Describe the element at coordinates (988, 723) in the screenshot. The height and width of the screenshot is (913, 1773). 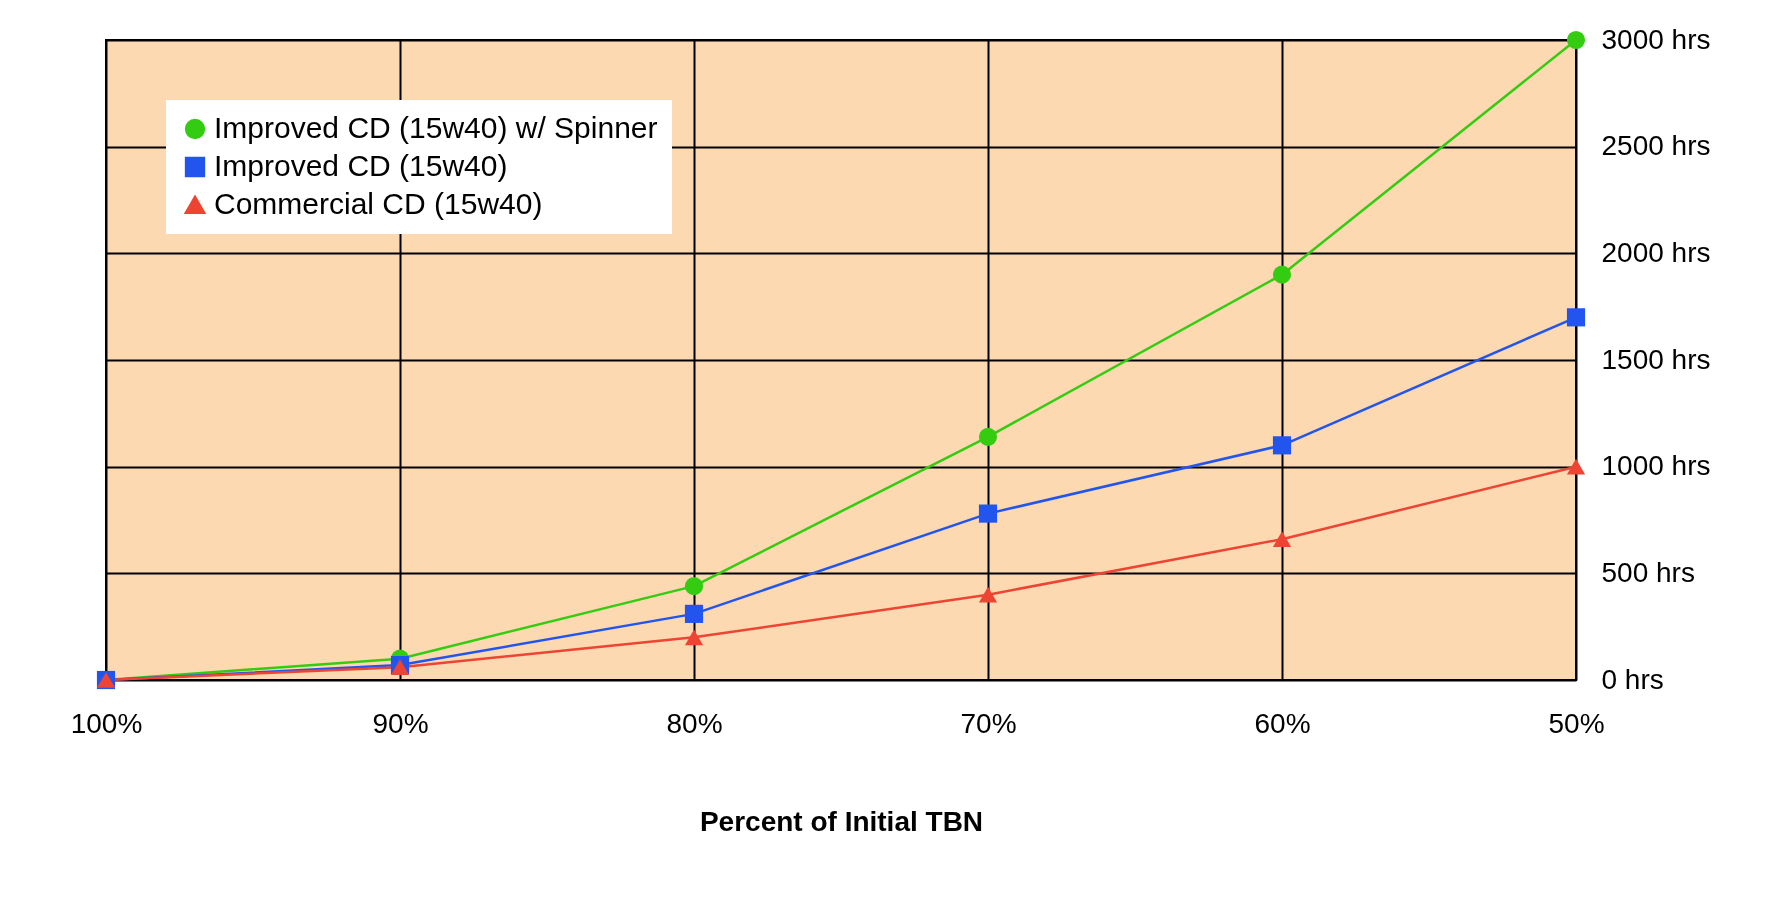
I see `x-tick-label: 70%` at that location.